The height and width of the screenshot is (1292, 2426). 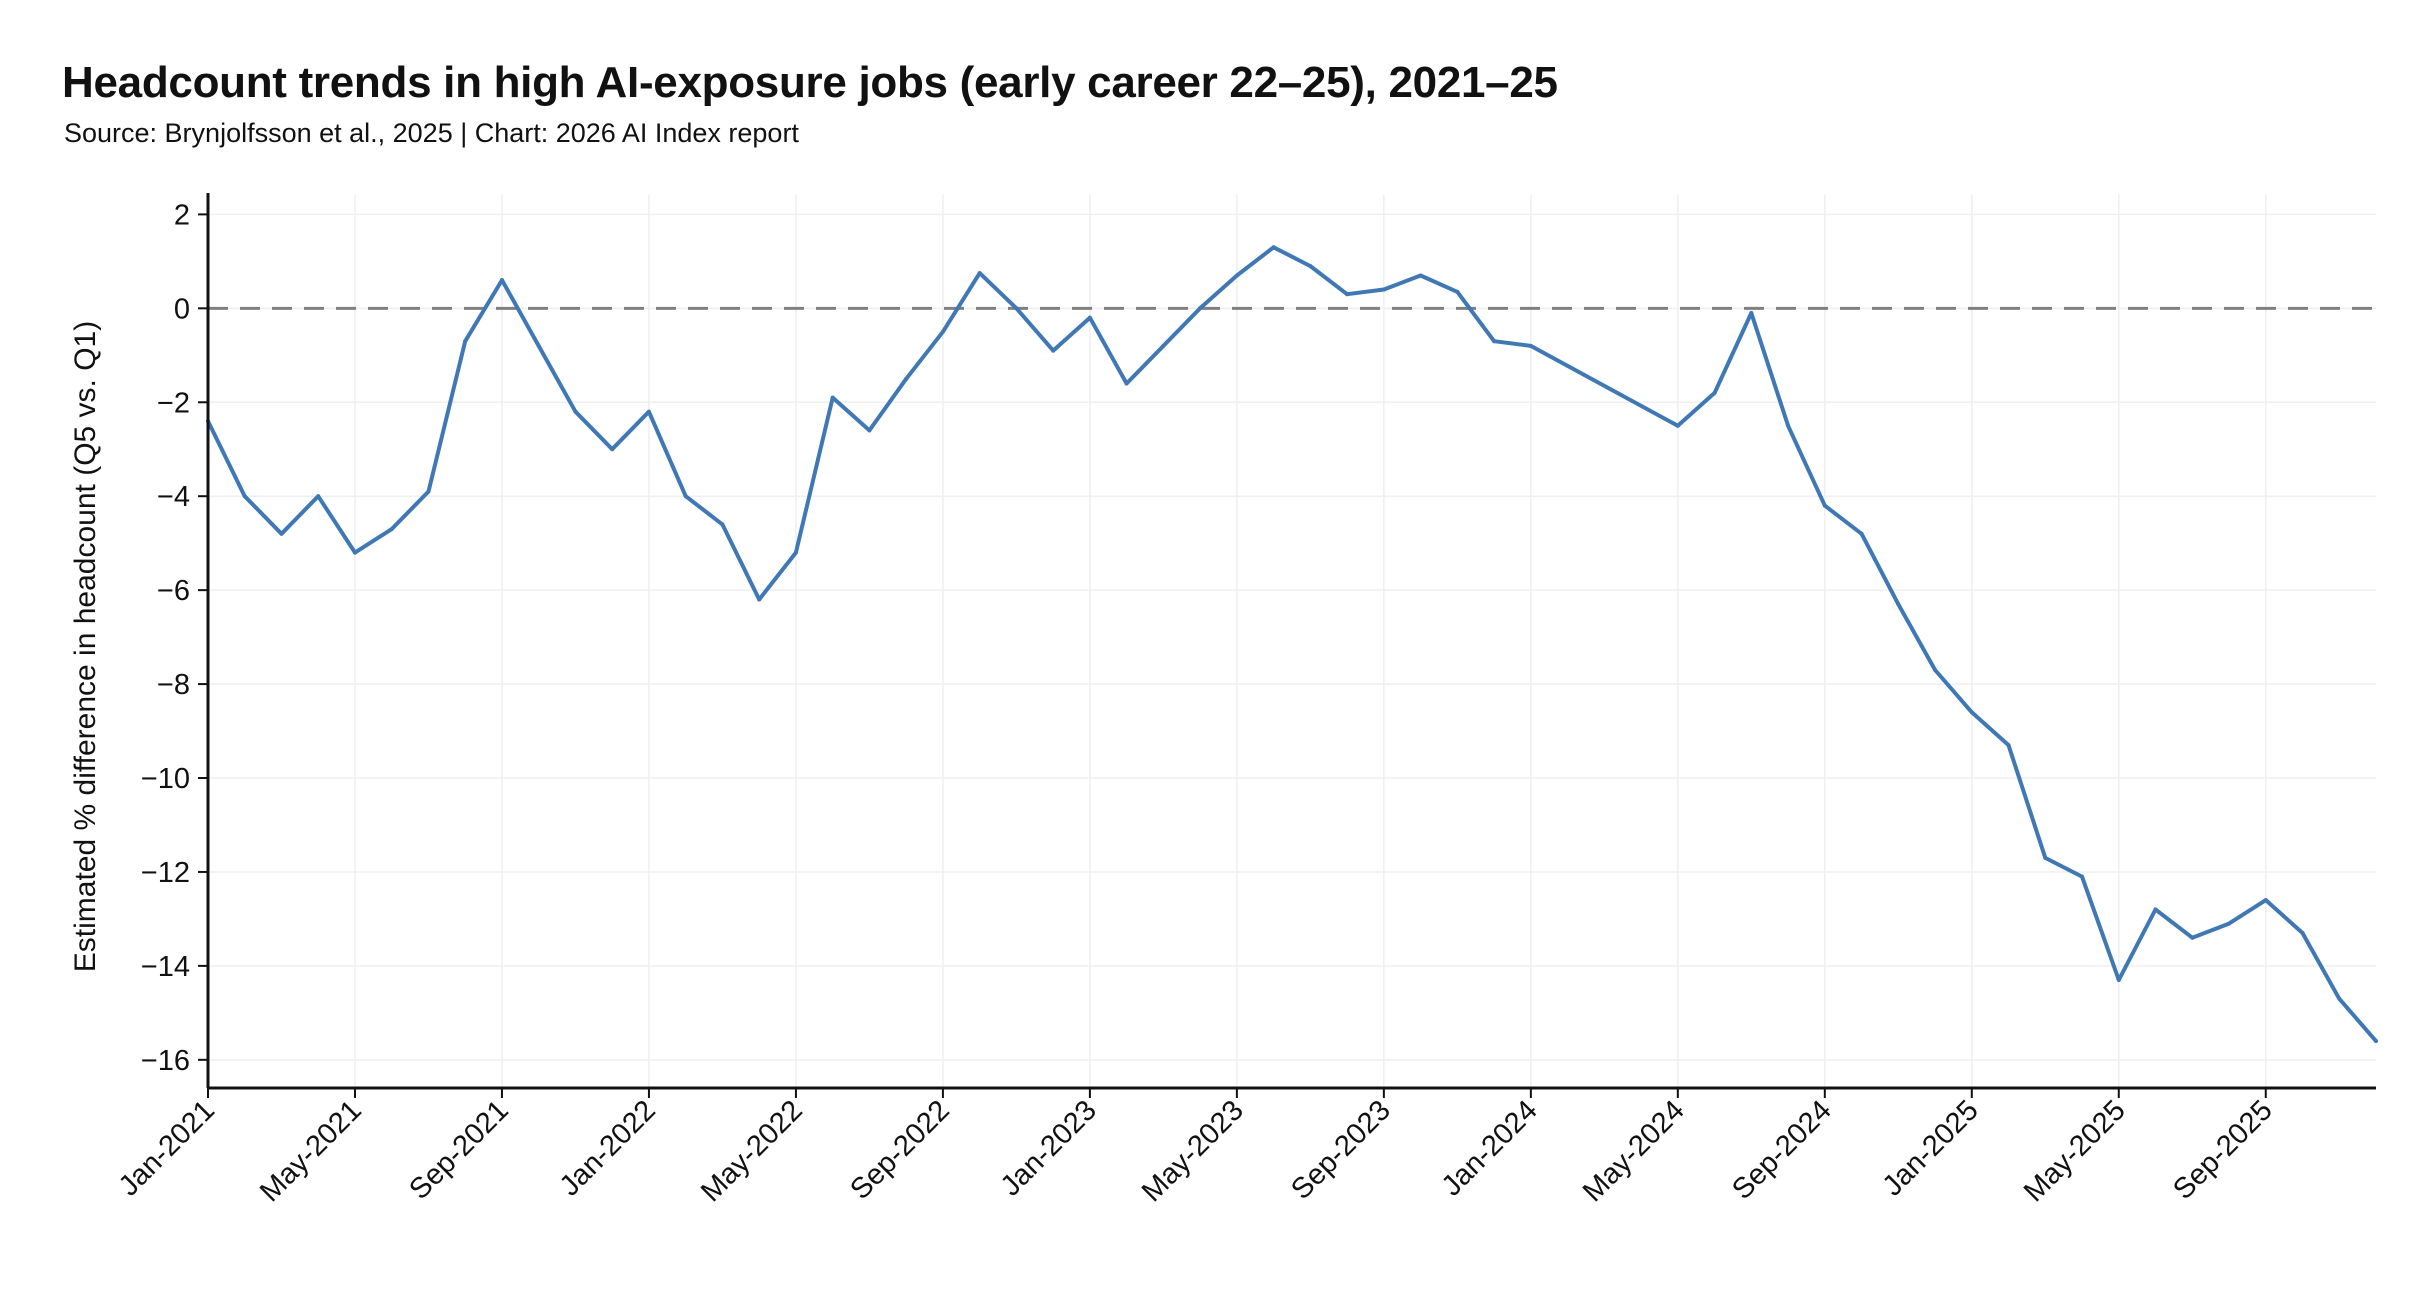 I want to click on x-tick-label: Jan-2021, so click(x=167, y=1148).